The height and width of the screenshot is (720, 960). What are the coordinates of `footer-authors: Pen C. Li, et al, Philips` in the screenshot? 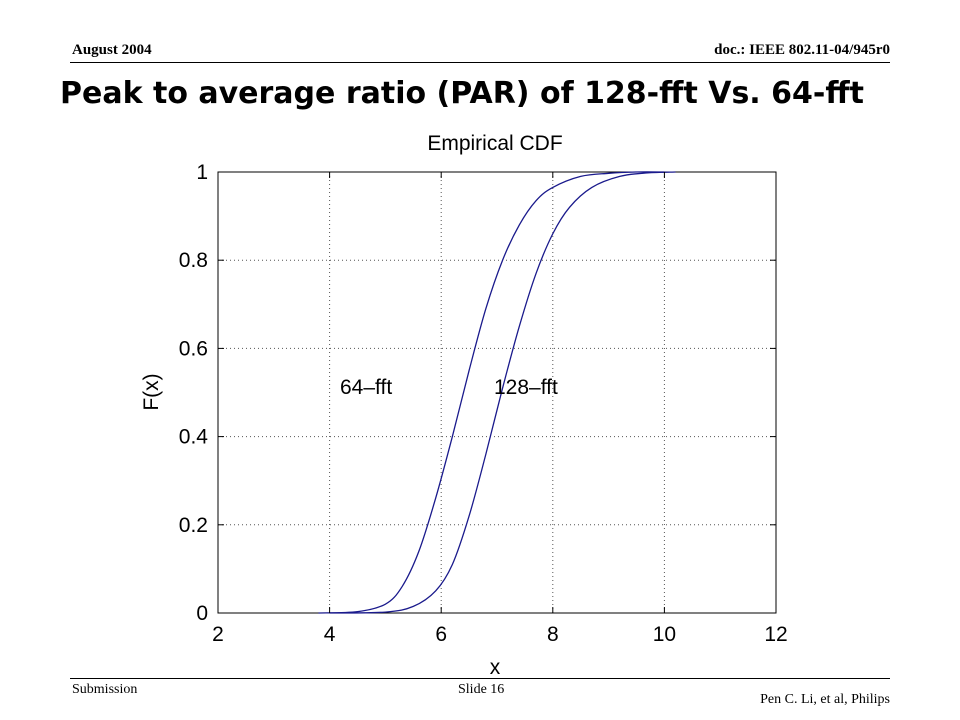 It's located at (825, 699).